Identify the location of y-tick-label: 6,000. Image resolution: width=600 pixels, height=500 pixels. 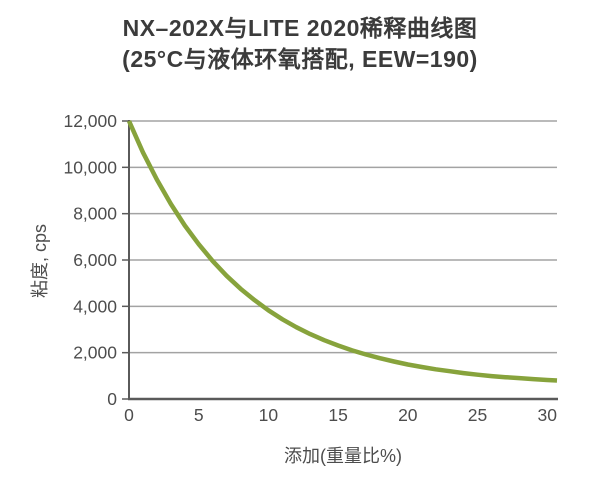
(95, 260).